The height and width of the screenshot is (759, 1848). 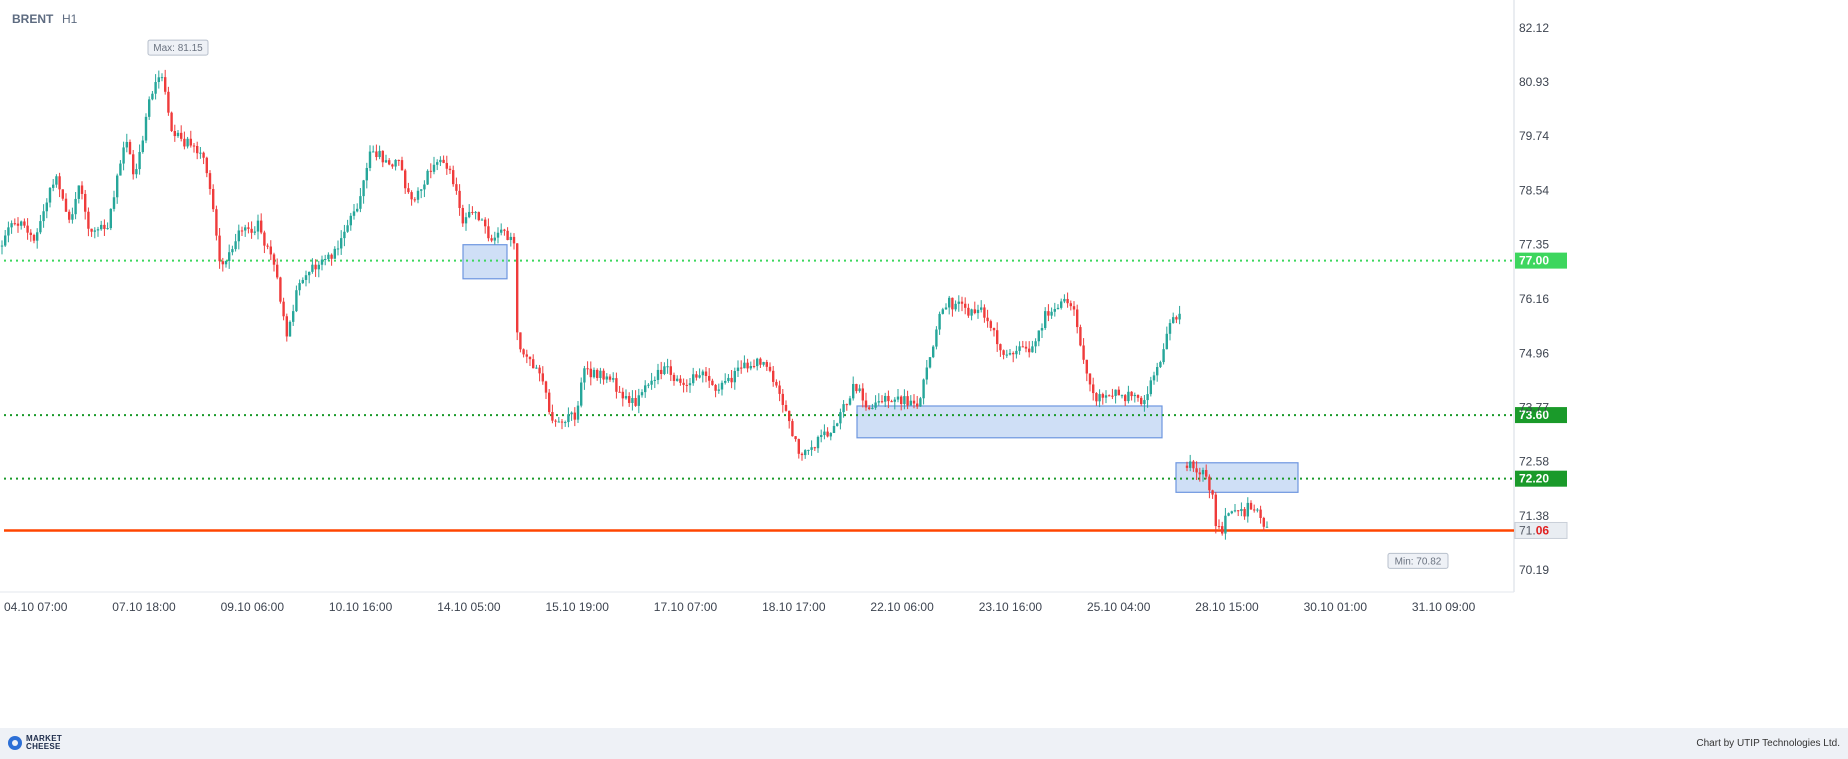 I want to click on x-tick-label: 18.10 17:00, so click(x=794, y=607).